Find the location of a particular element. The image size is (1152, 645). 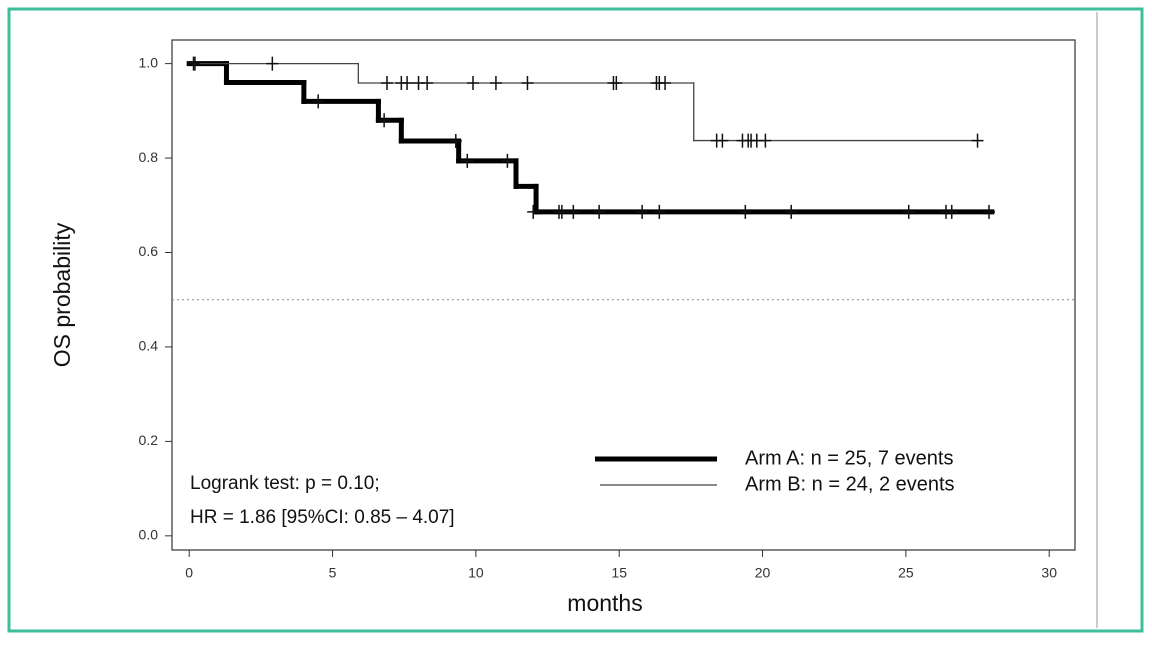

annotation: HR = 1.86 [95%CI: 0.85 – 4.07] is located at coordinates (322, 517).